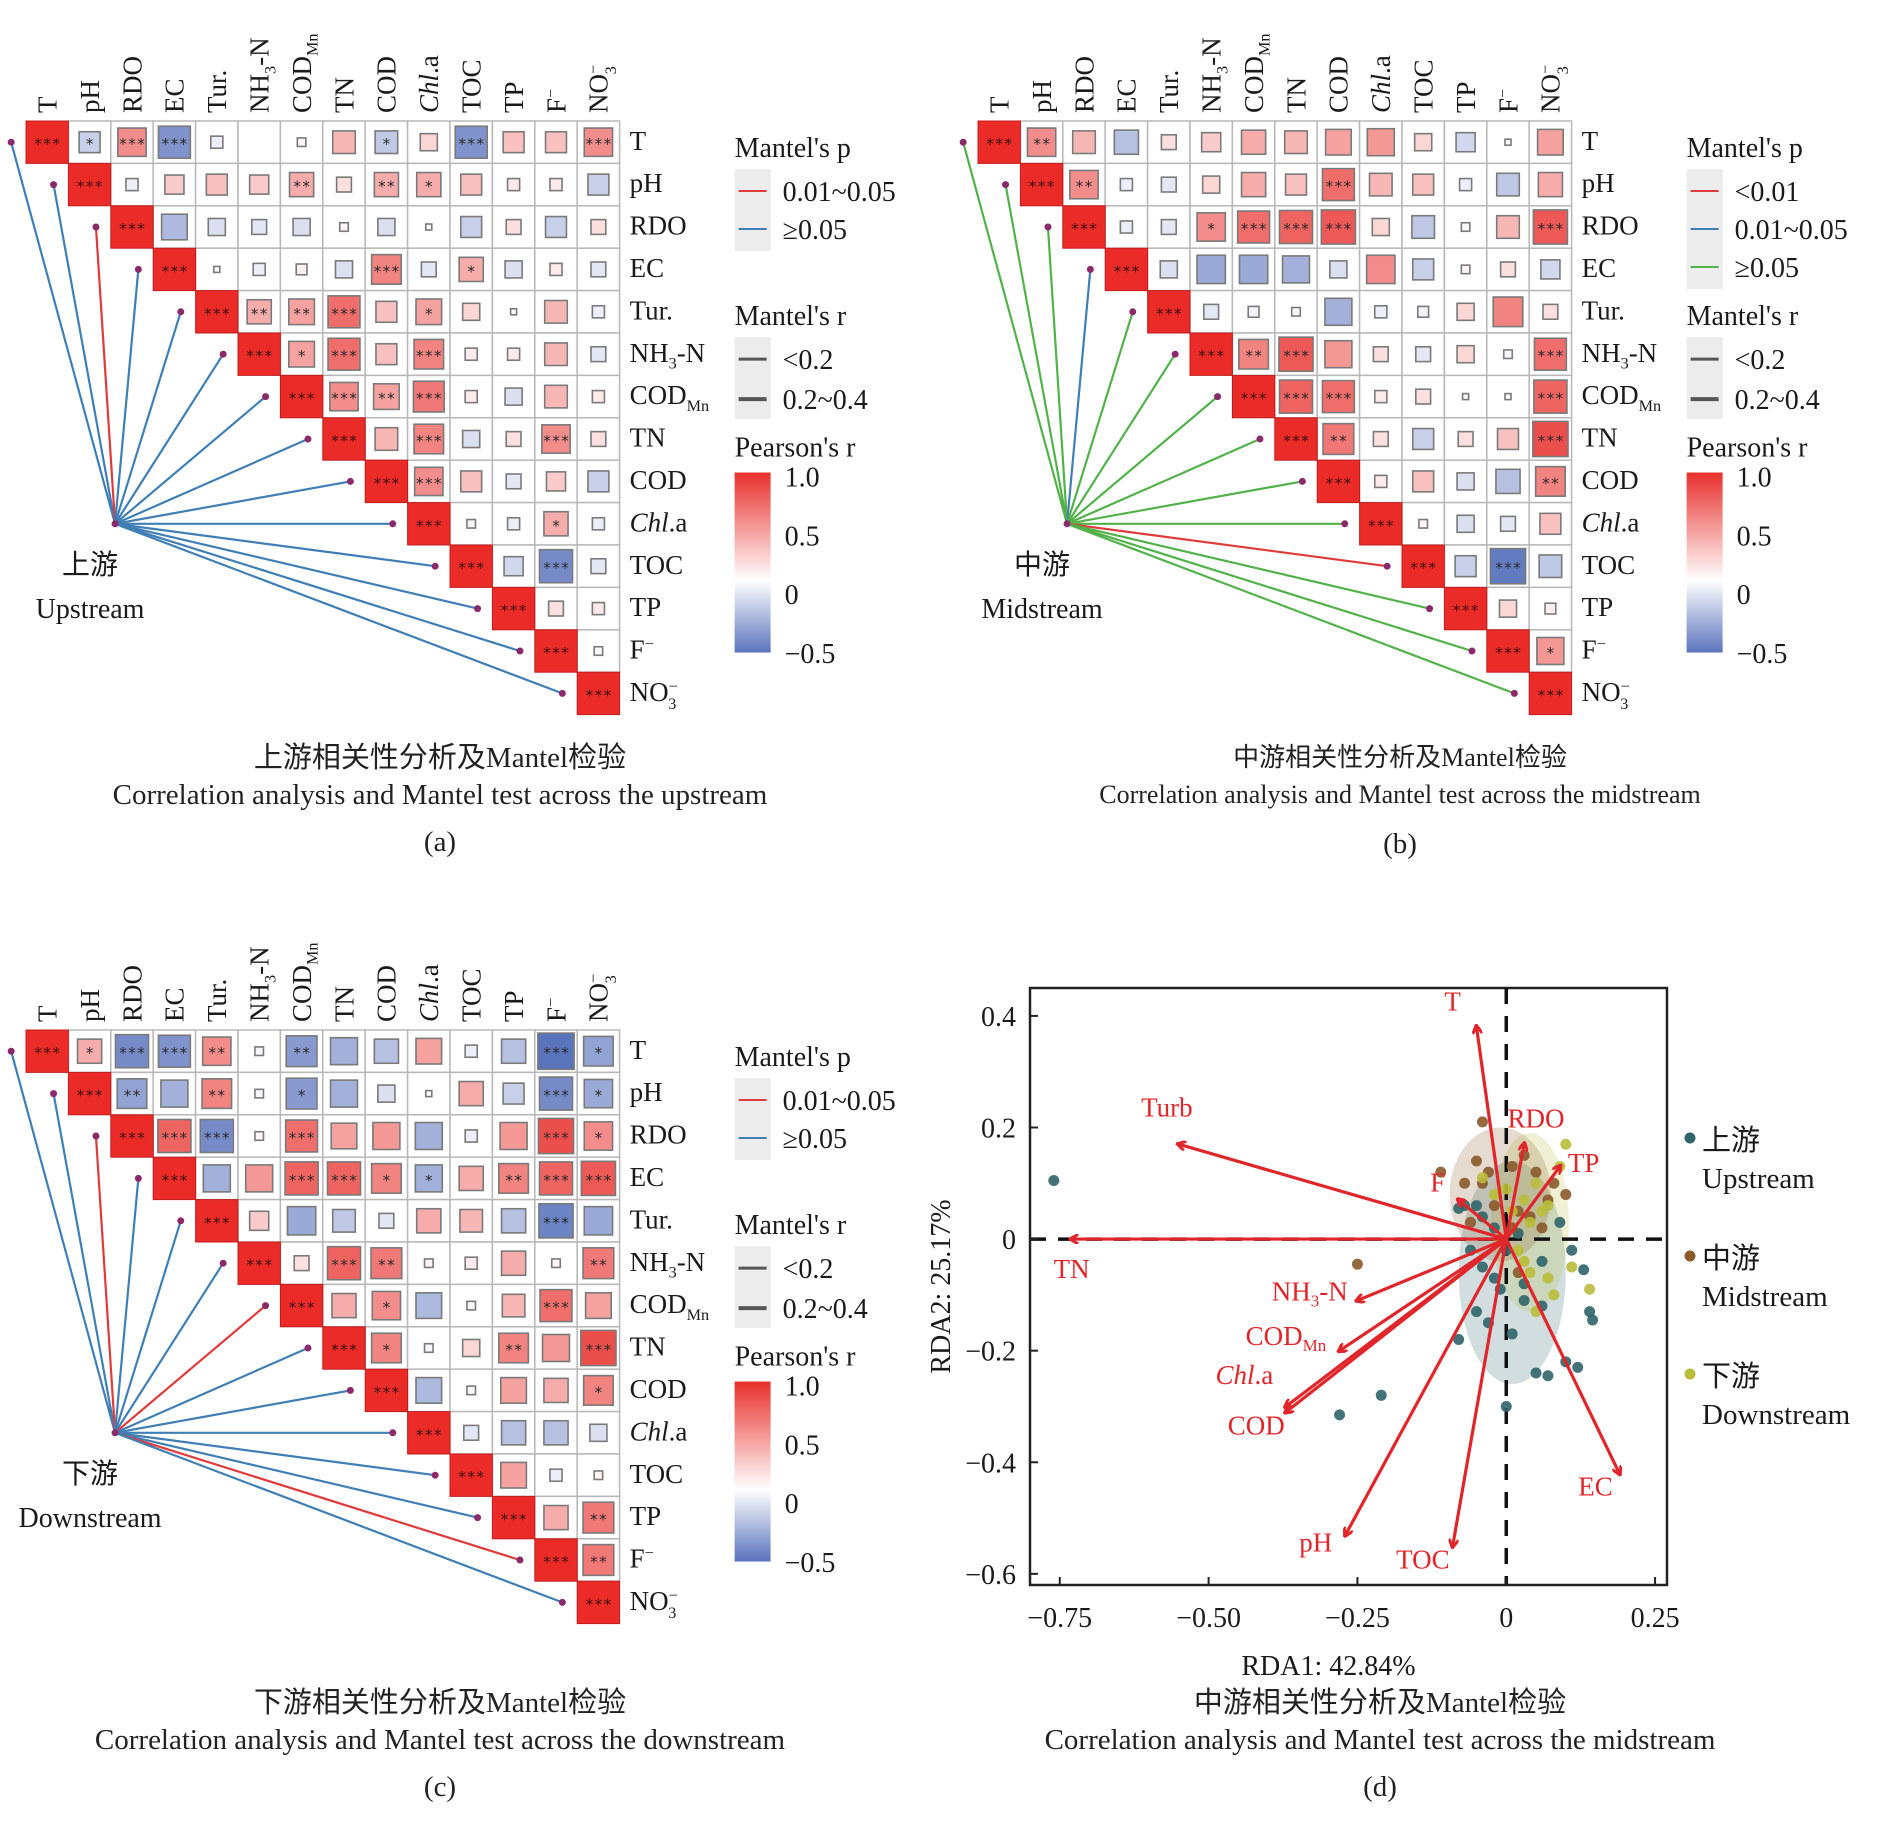 The width and height of the screenshot is (1883, 1824). What do you see at coordinates (752, 1287) in the screenshot?
I see `legend-key-background` at bounding box center [752, 1287].